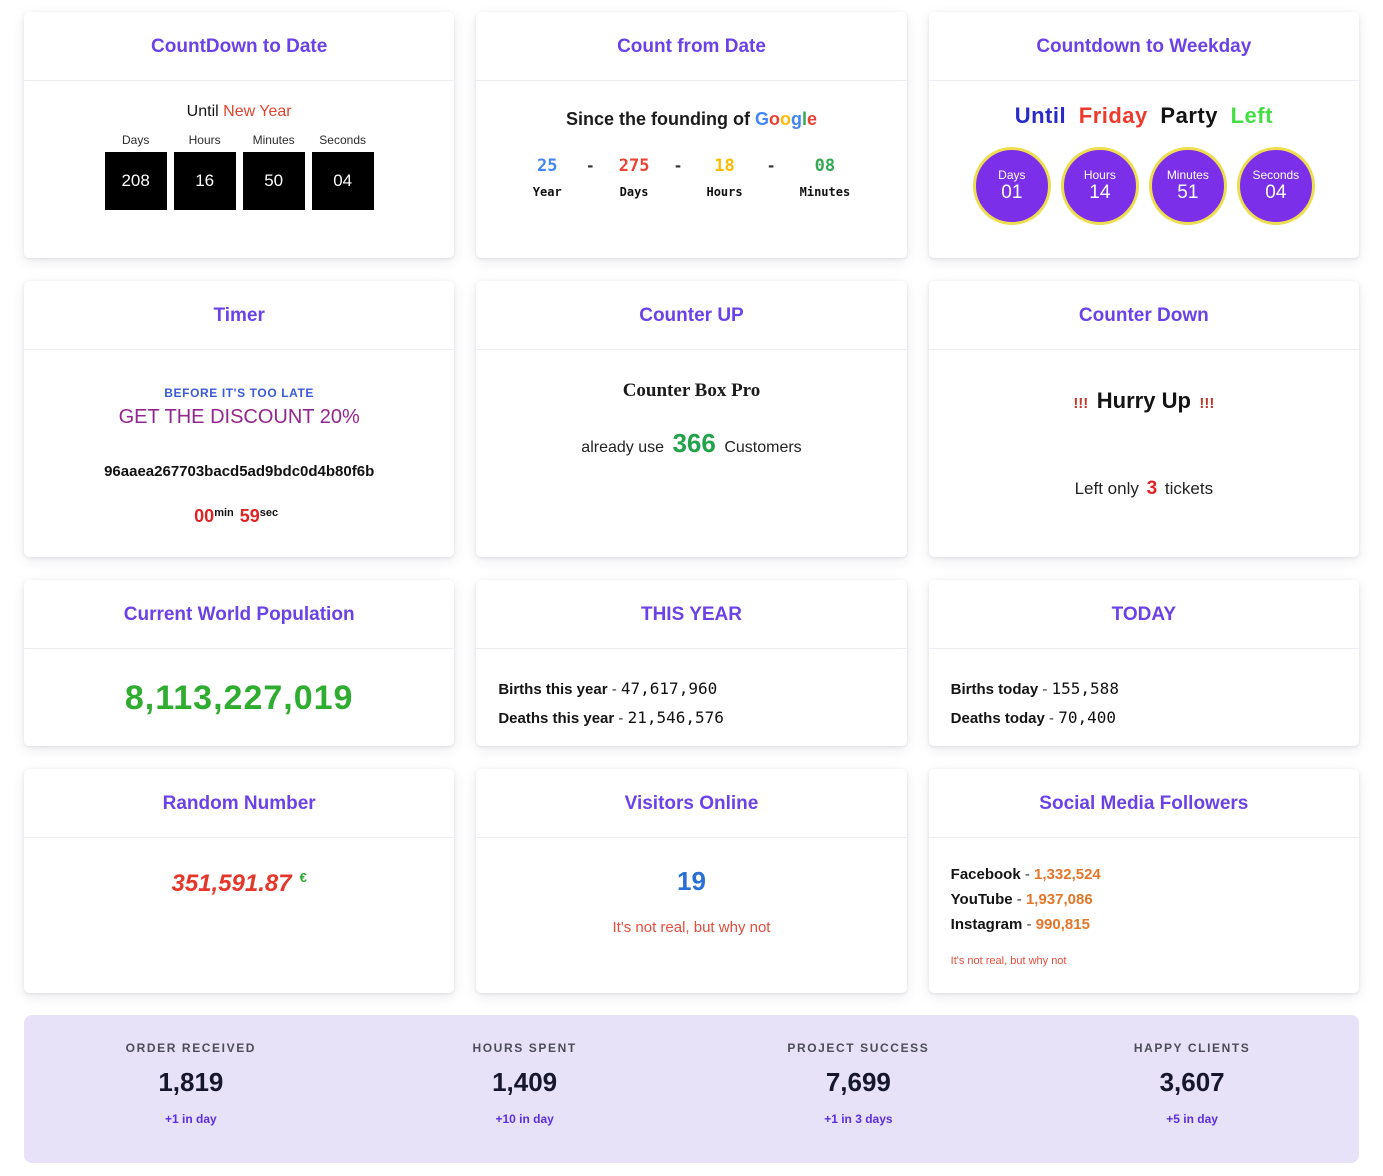 The height and width of the screenshot is (1176, 1383). What do you see at coordinates (239, 315) in the screenshot?
I see `card-title: Timer` at bounding box center [239, 315].